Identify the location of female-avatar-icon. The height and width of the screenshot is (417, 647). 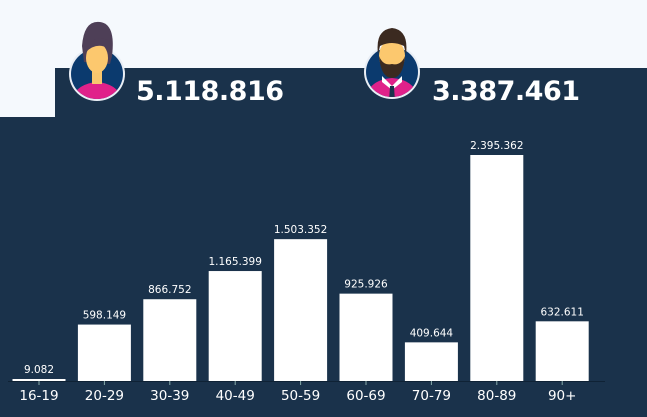
(97, 61).